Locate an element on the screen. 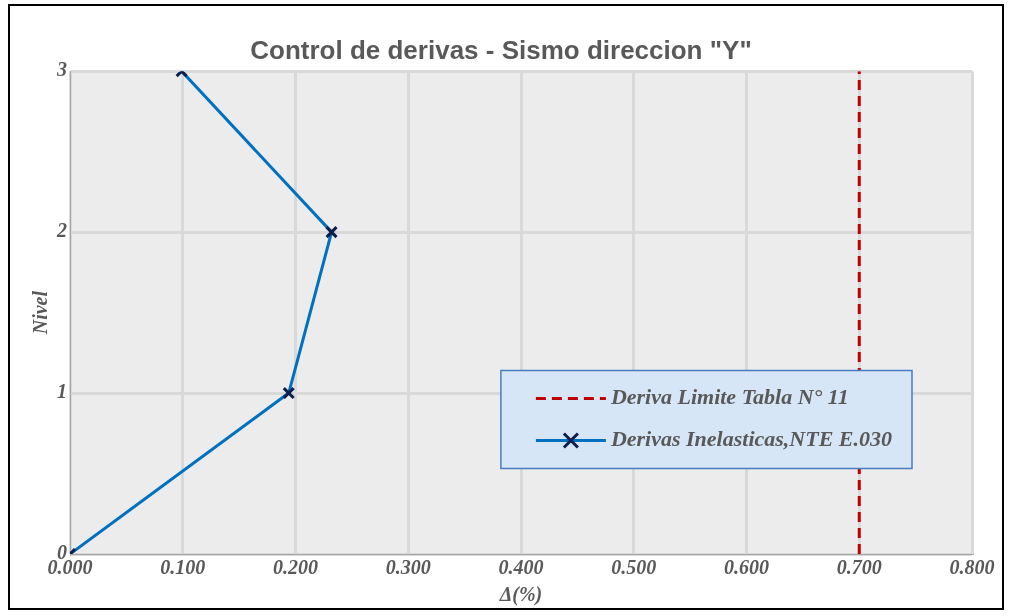  x-tick-label: 0.200 is located at coordinates (295, 567).